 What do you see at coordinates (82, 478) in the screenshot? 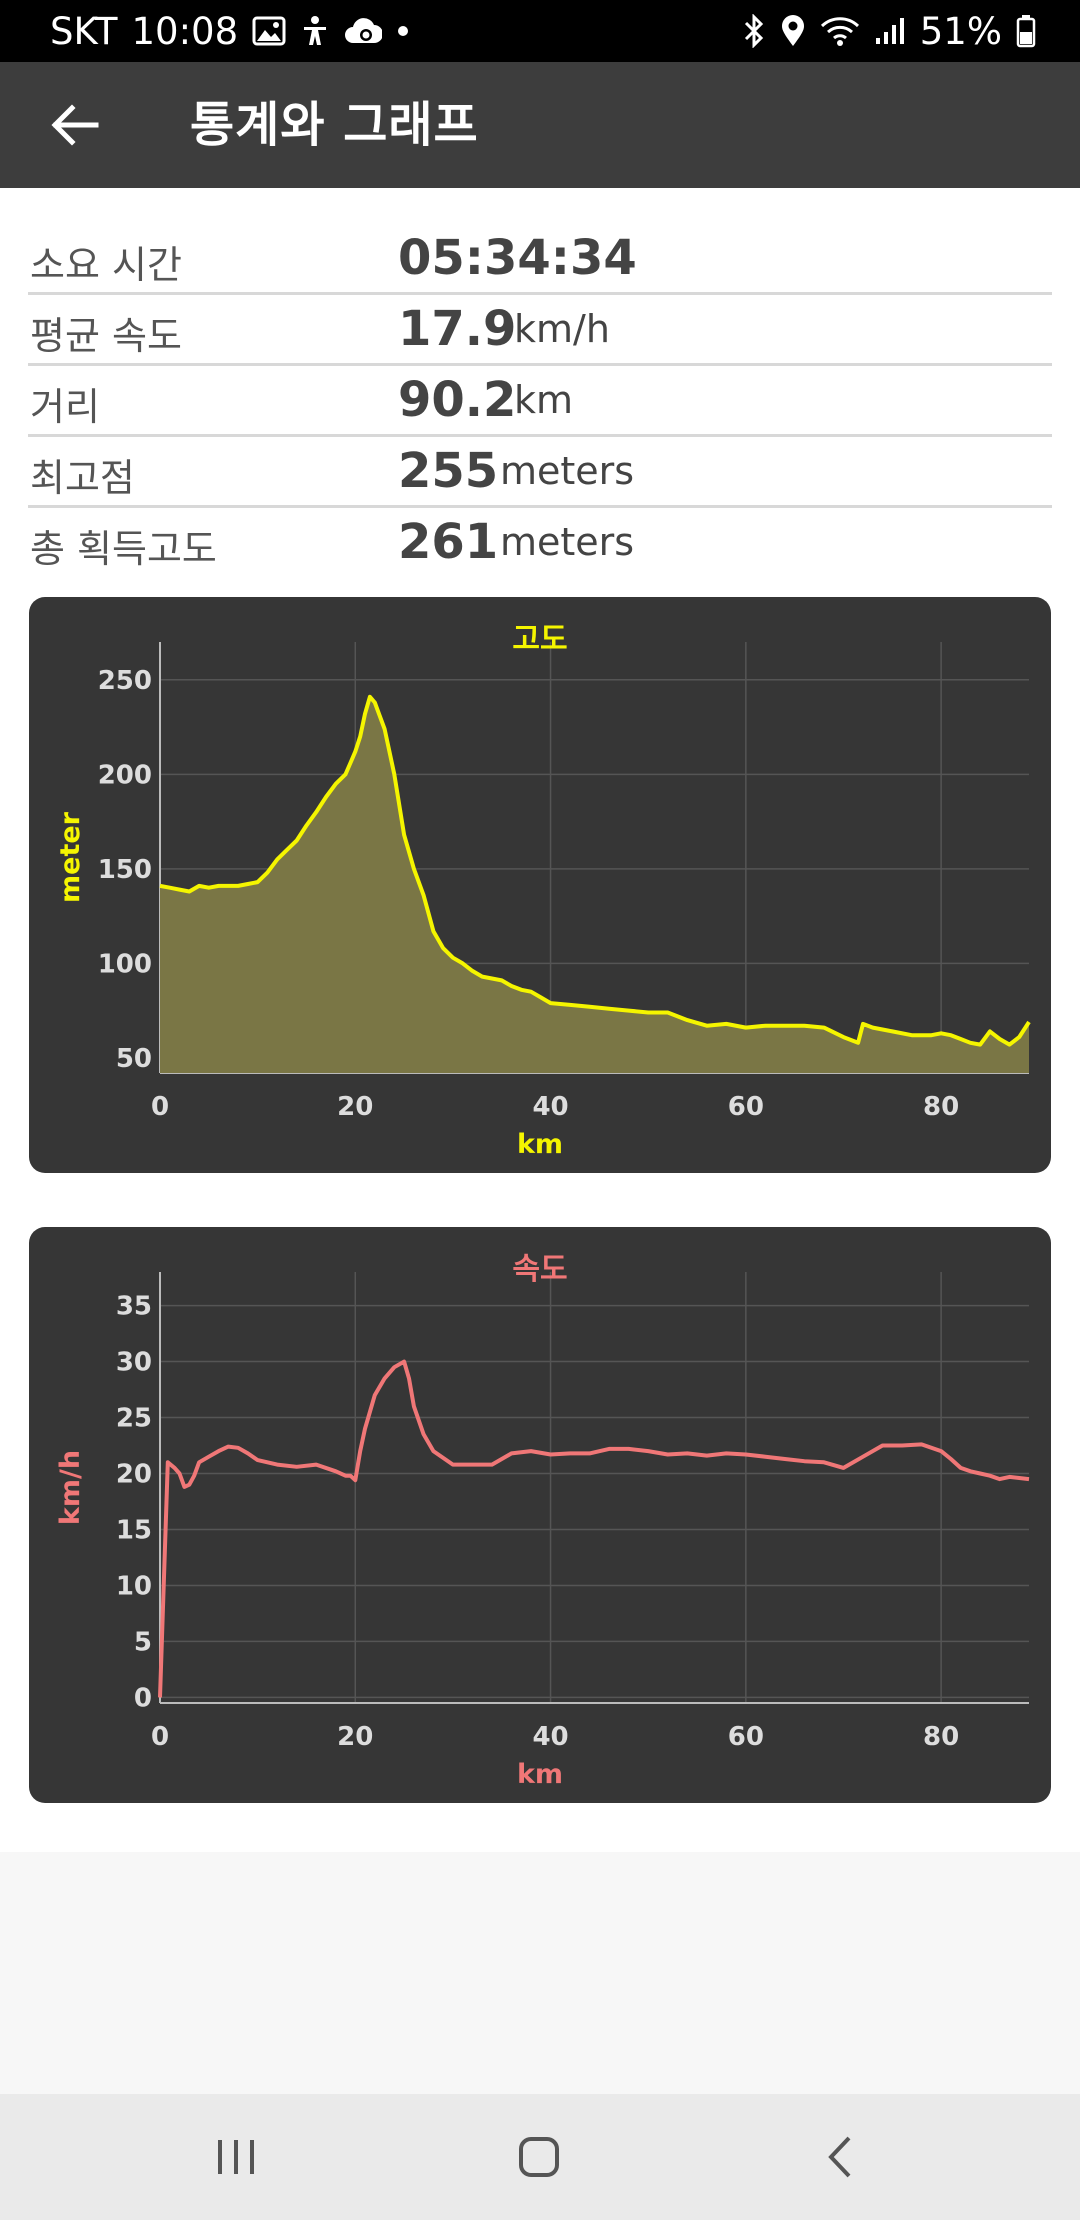
I see `stat-label: 최고점` at bounding box center [82, 478].